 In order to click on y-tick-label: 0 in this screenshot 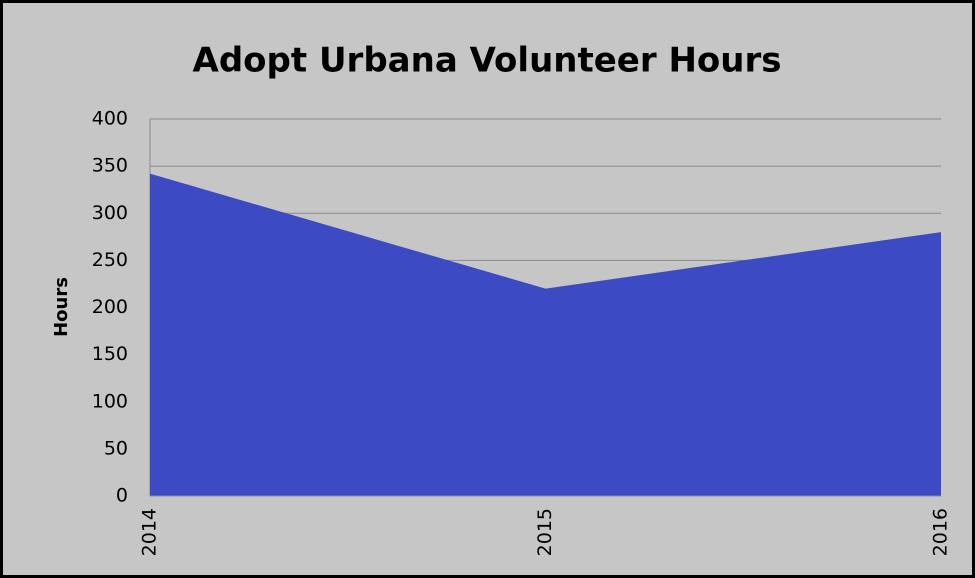, I will do `click(122, 496)`.